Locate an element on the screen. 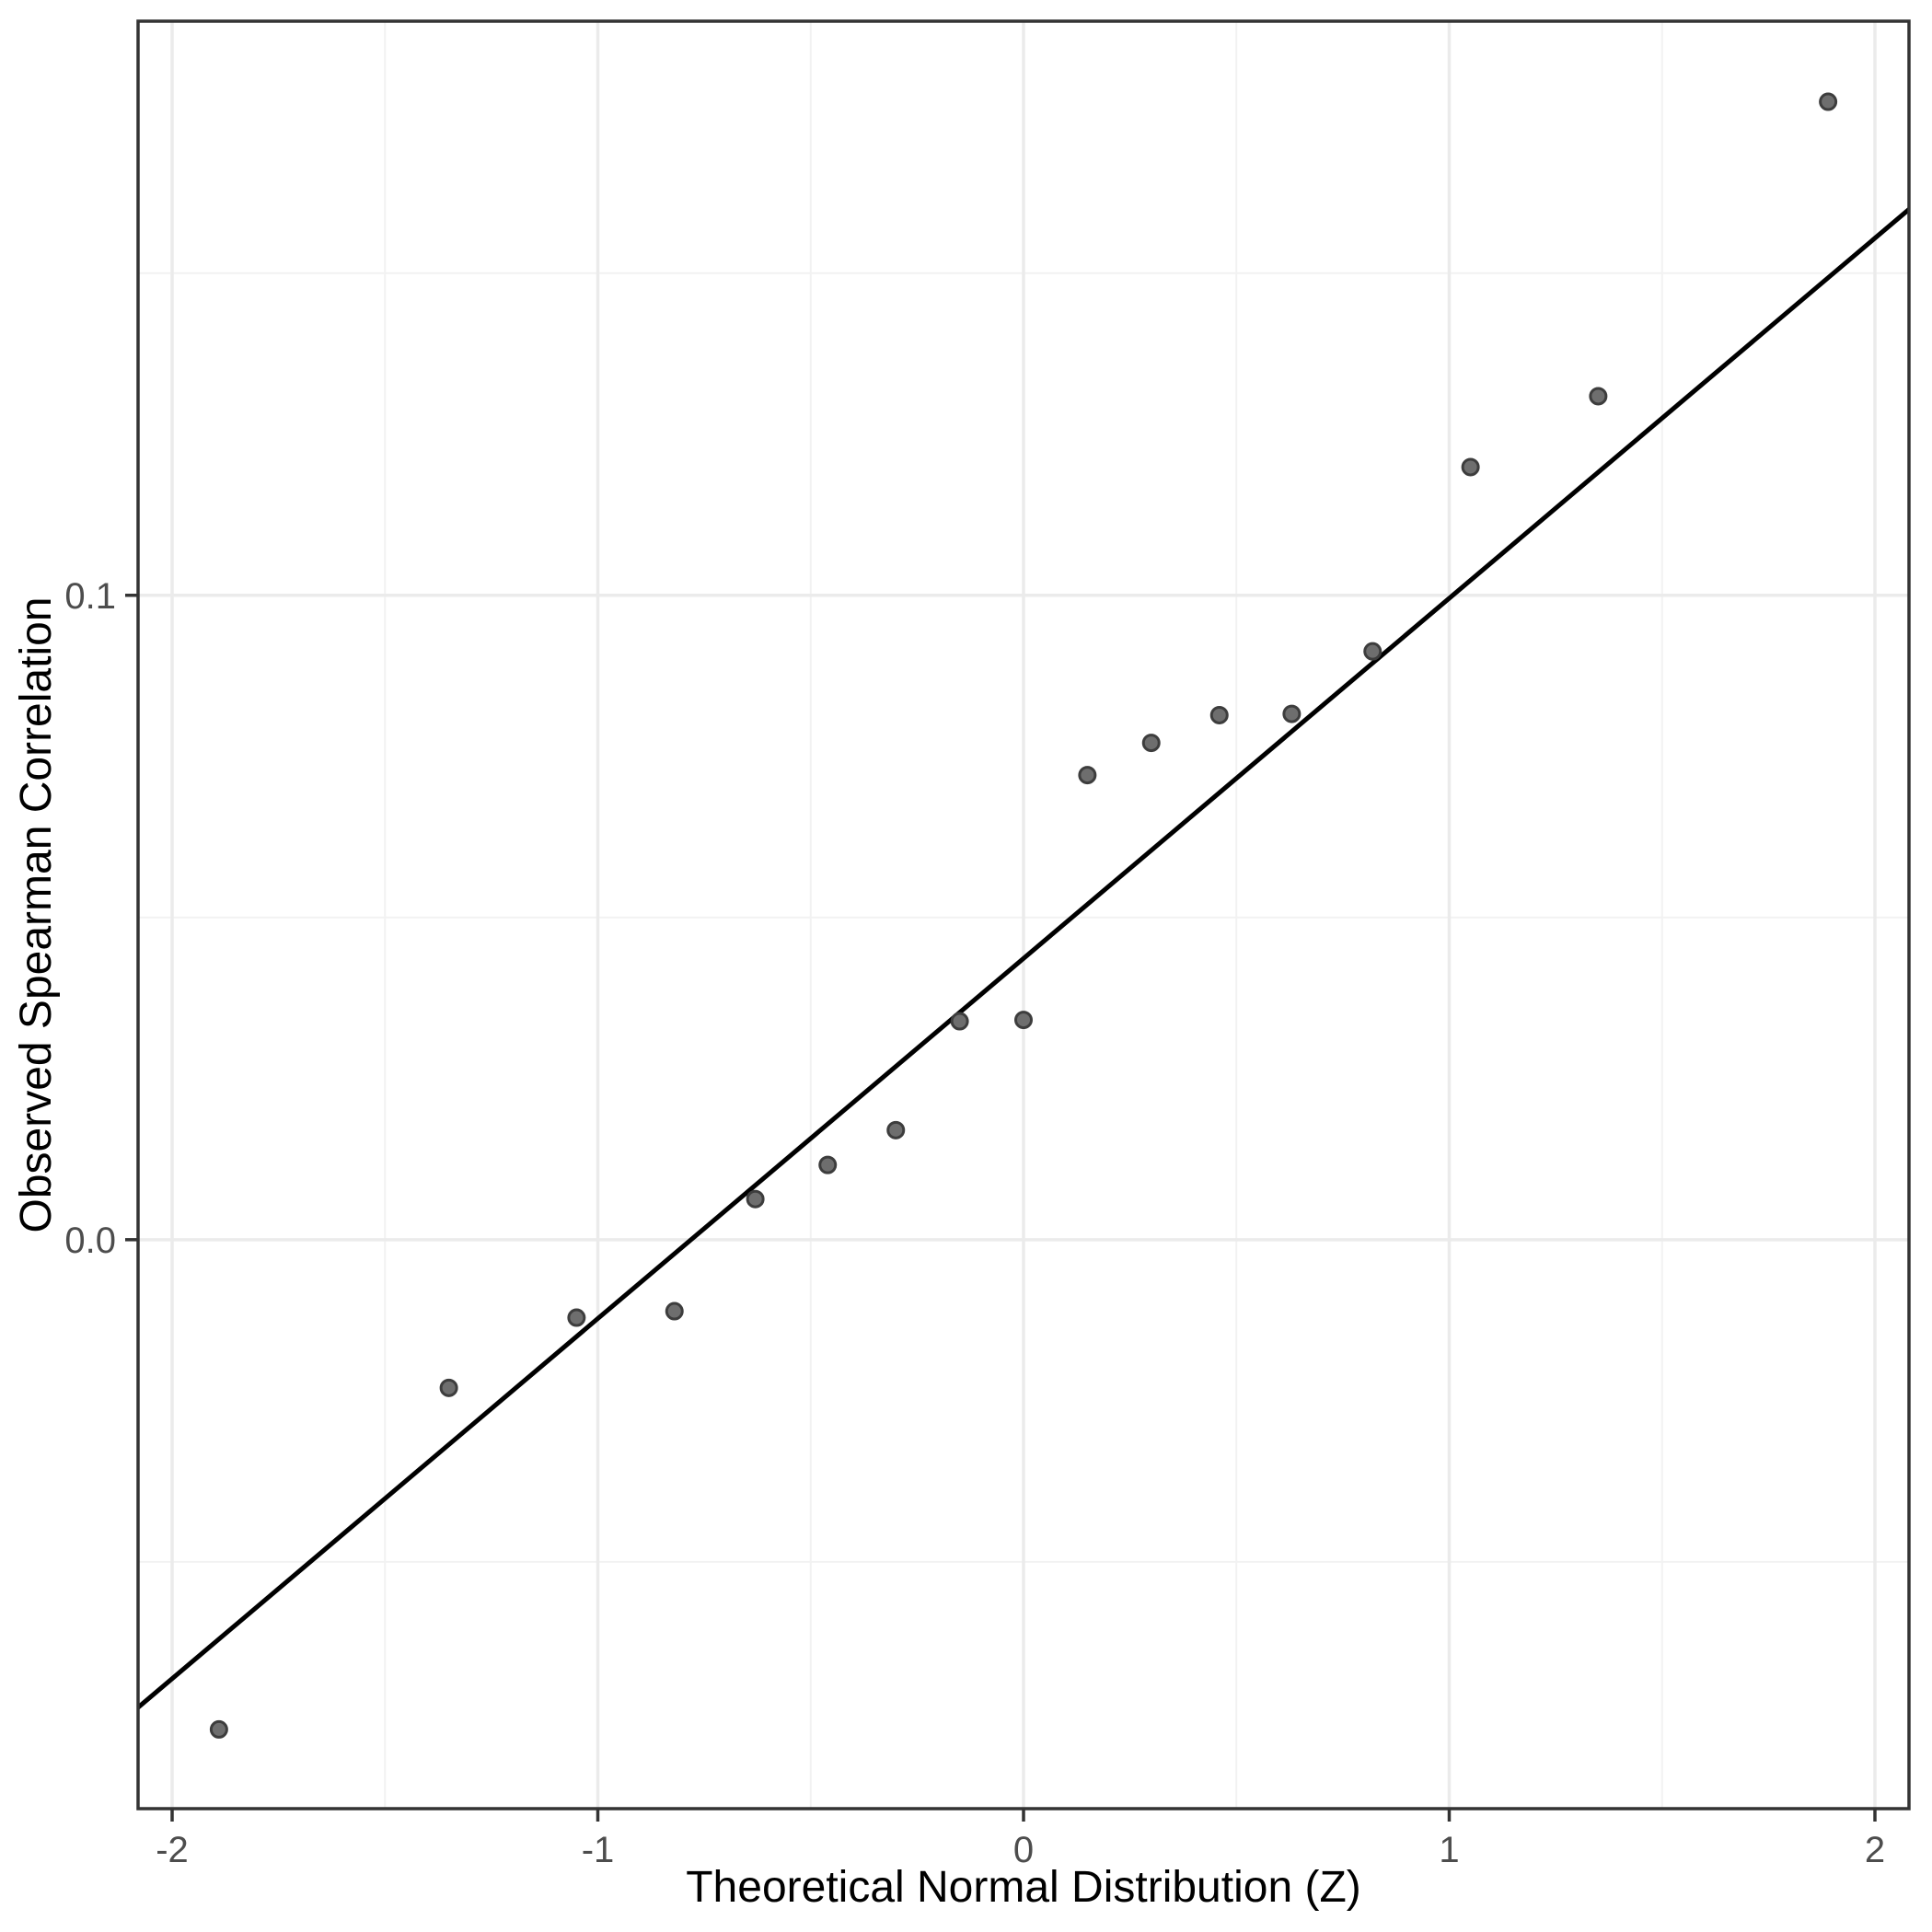 This screenshot has height=1932, width=1932. x-tick-label: 1 is located at coordinates (1449, 1850).